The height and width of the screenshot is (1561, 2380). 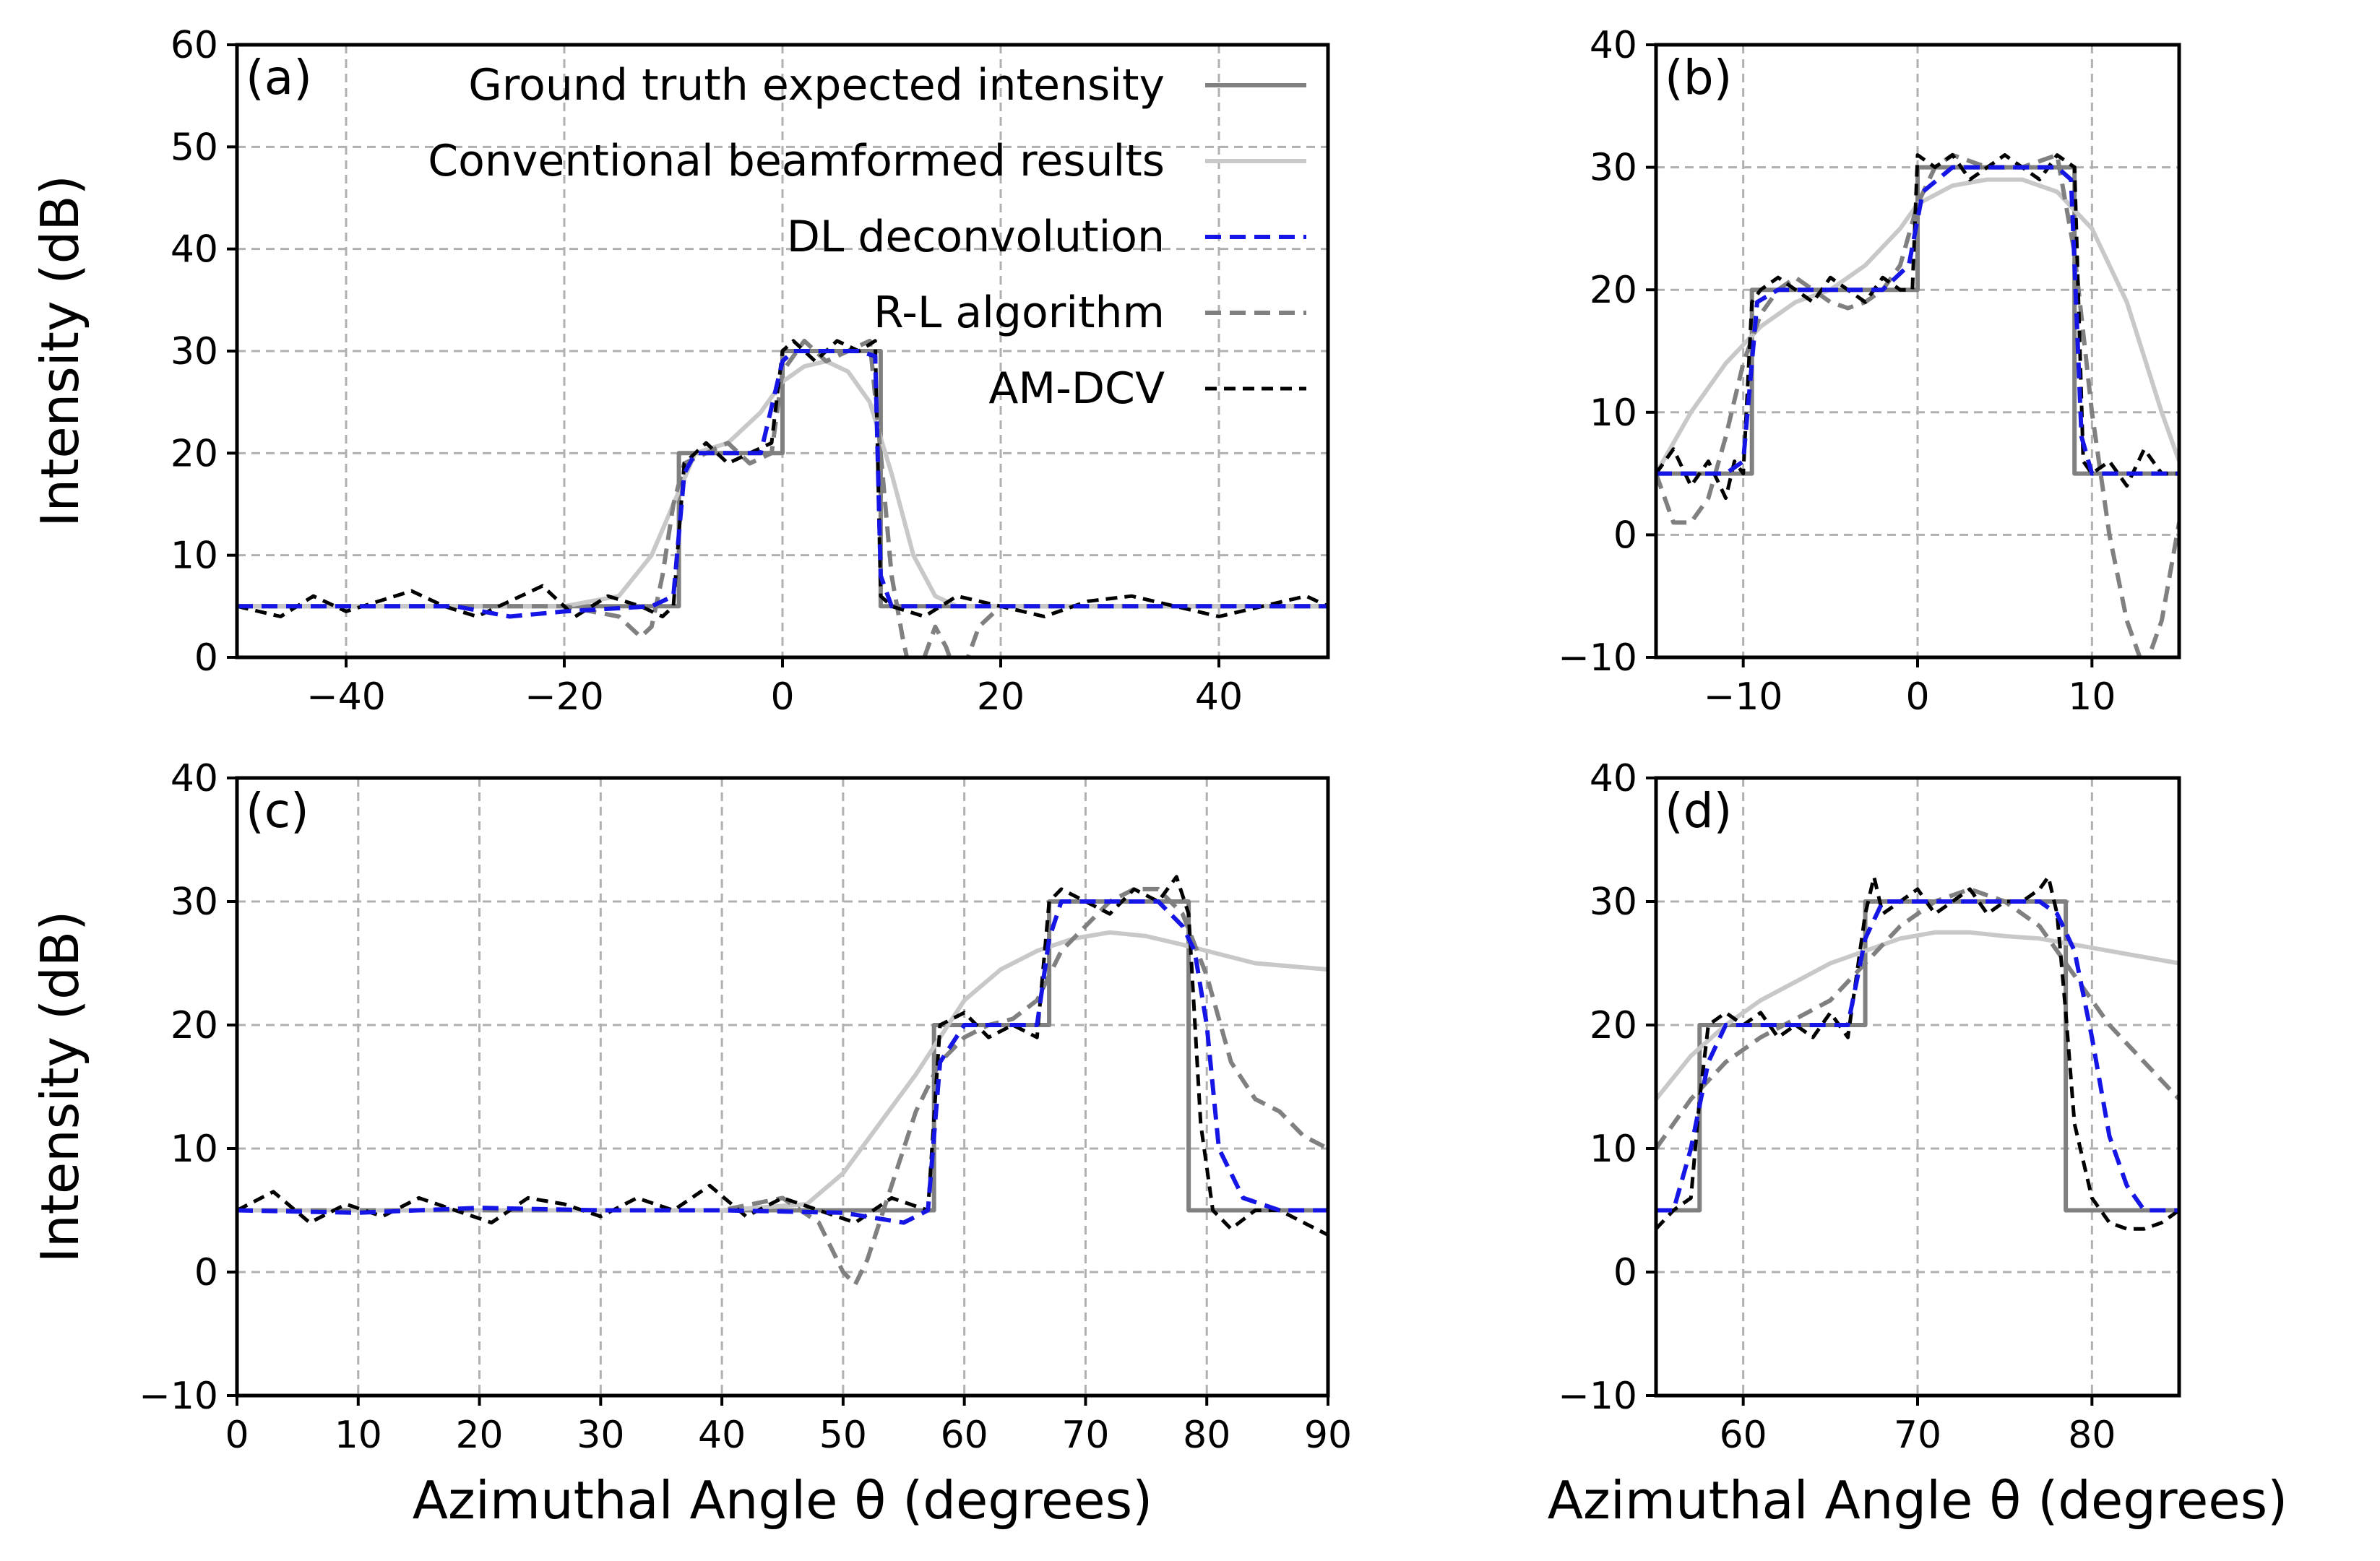 I want to click on panel-b: −10 0 10 −10 0 10 20 30 40 (b), so click(x=1869, y=371).